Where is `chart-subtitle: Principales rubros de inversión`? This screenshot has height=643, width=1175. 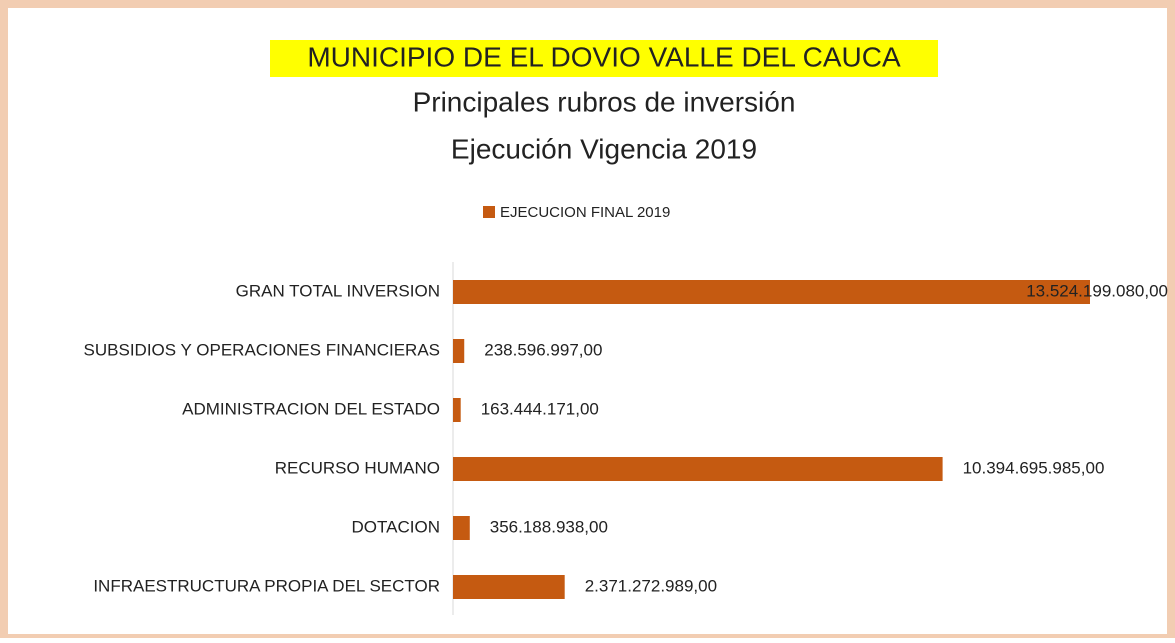
chart-subtitle: Principales rubros de inversión is located at coordinates (604, 101).